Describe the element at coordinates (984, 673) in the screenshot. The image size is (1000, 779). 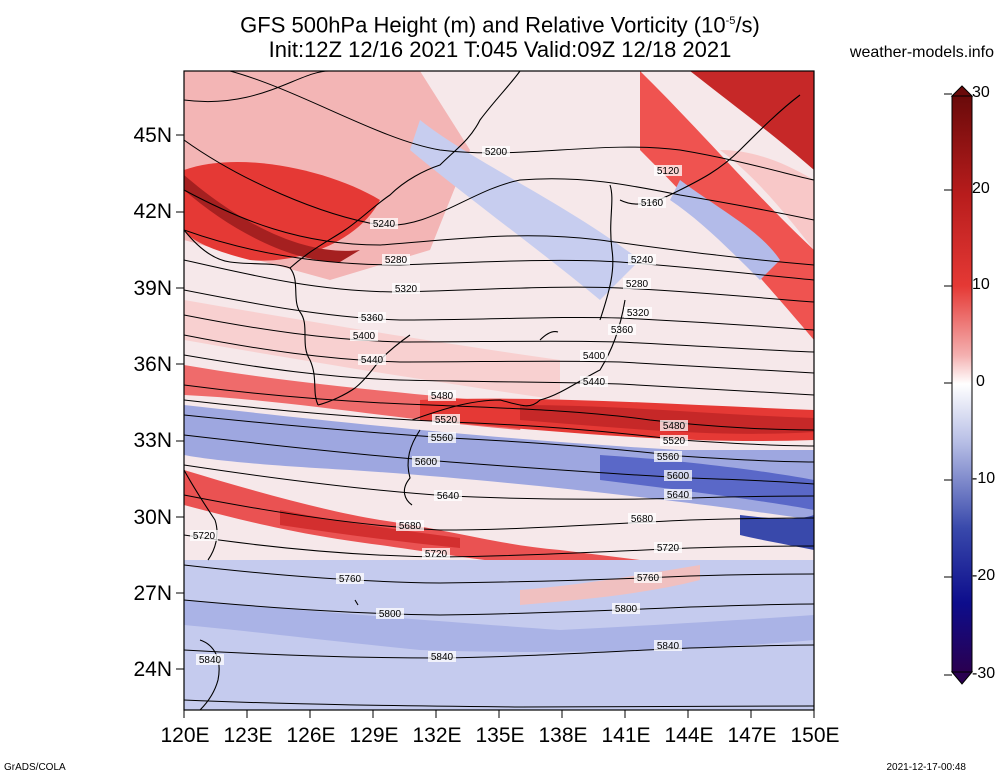
I see `colorbar-label-neg30: -30` at that location.